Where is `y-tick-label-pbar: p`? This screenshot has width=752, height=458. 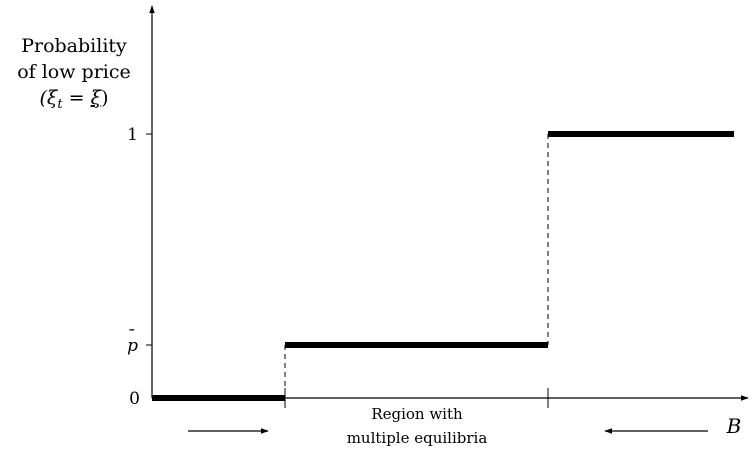 y-tick-label-pbar: p is located at coordinates (132, 346).